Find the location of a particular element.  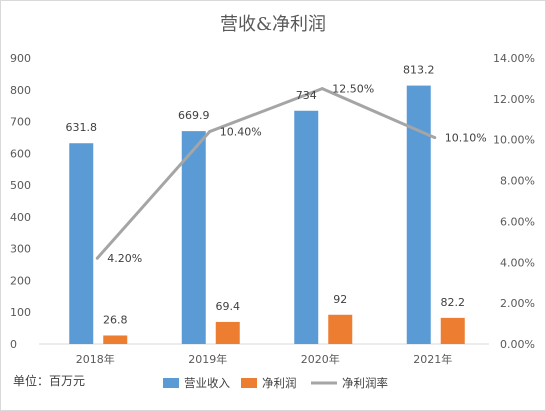

y-left-tick-label: 700 is located at coordinates (20, 122).